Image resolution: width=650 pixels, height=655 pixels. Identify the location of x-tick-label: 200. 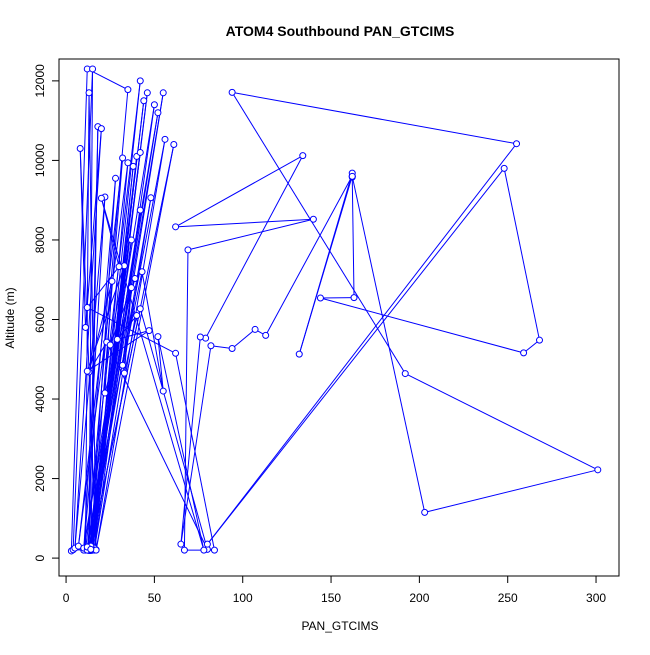
(419, 598).